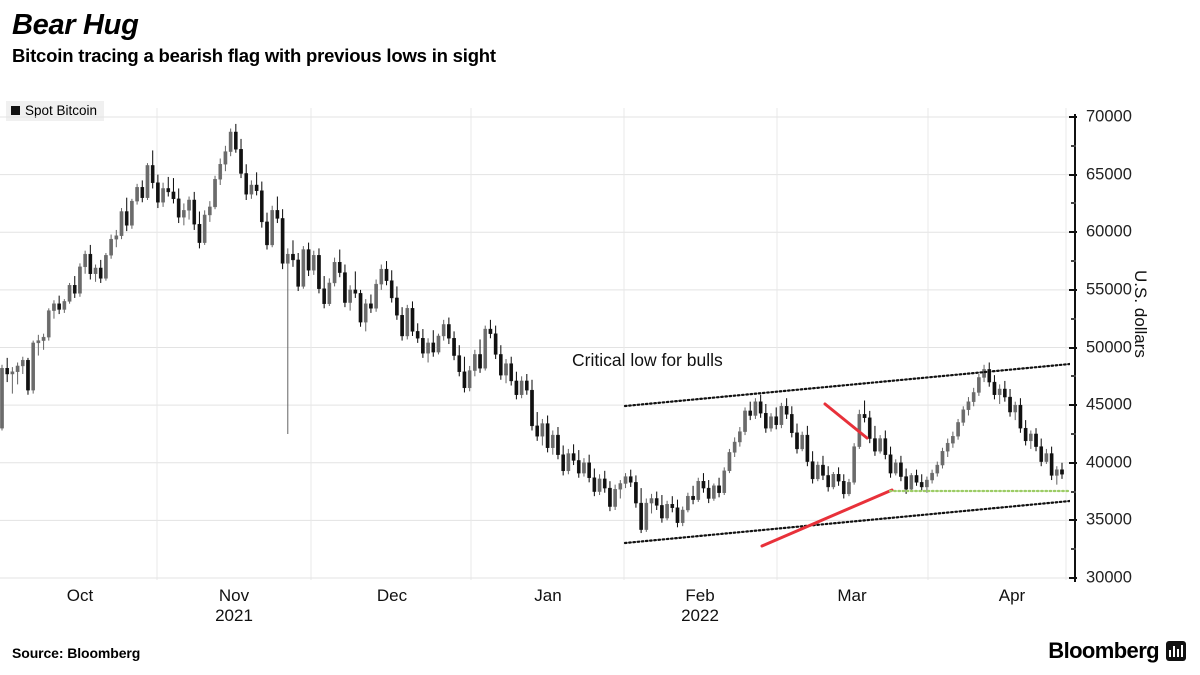  I want to click on x-axis-tick-label-jan: Jan, so click(548, 595).